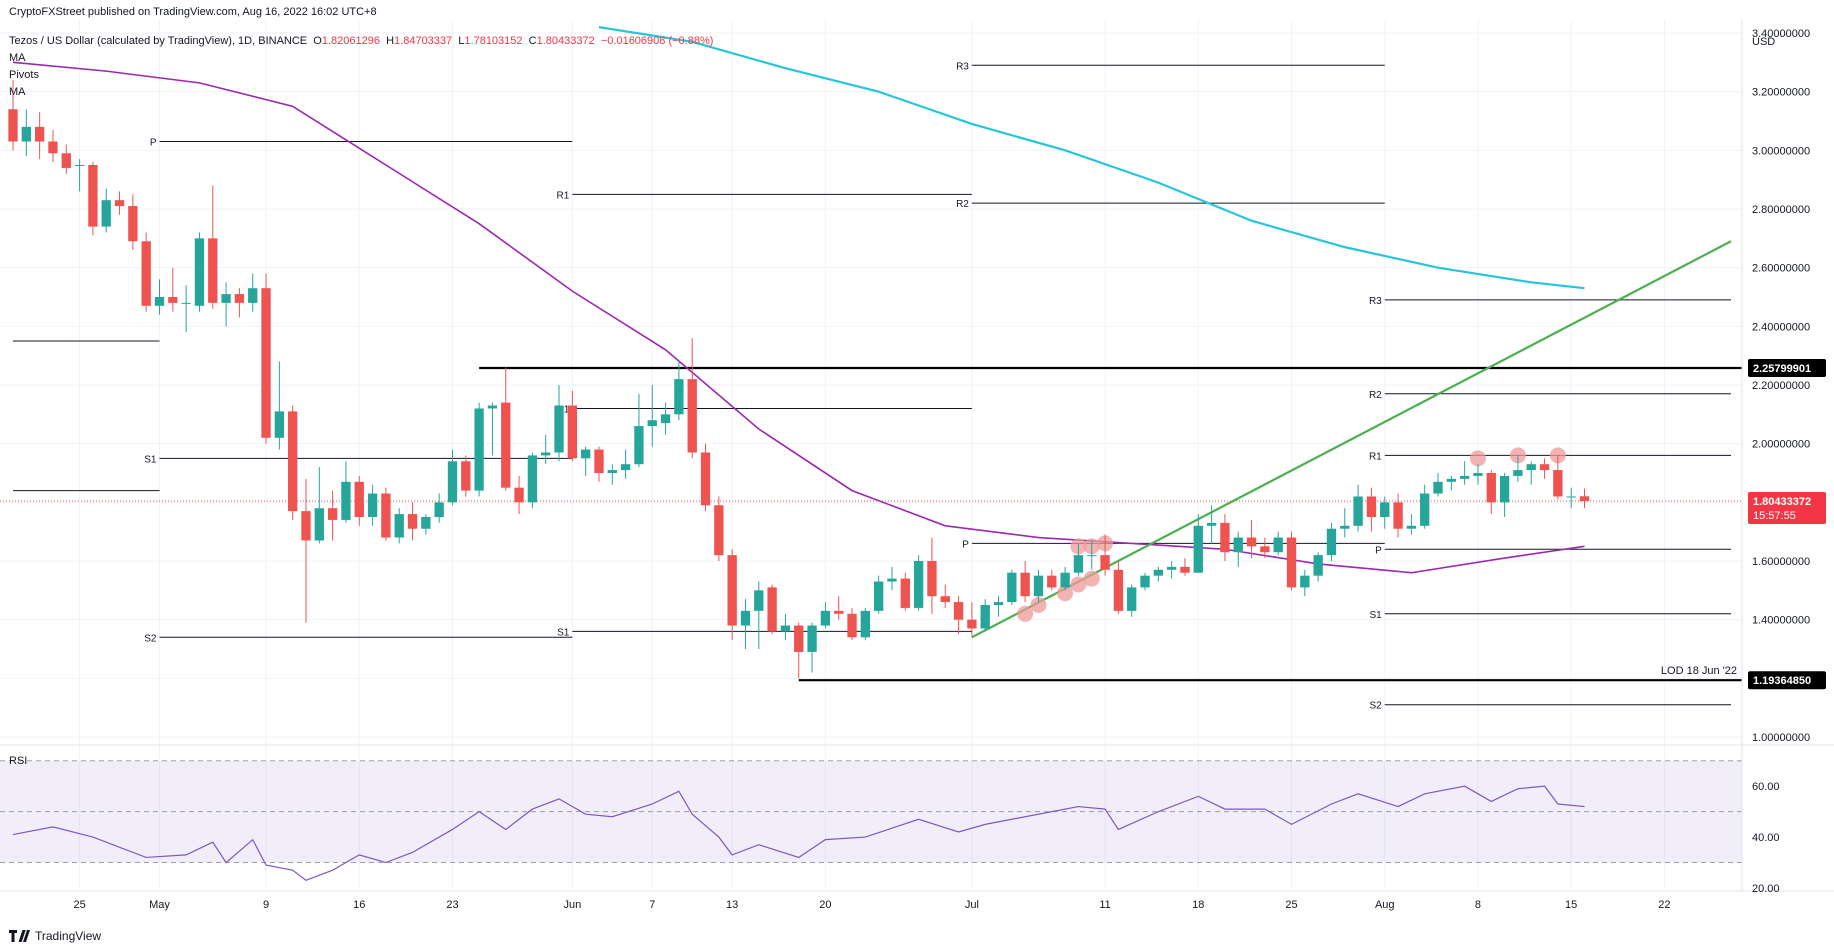 The height and width of the screenshot is (947, 1834). Describe the element at coordinates (1571, 905) in the screenshot. I see `time-tick-label: 15` at that location.